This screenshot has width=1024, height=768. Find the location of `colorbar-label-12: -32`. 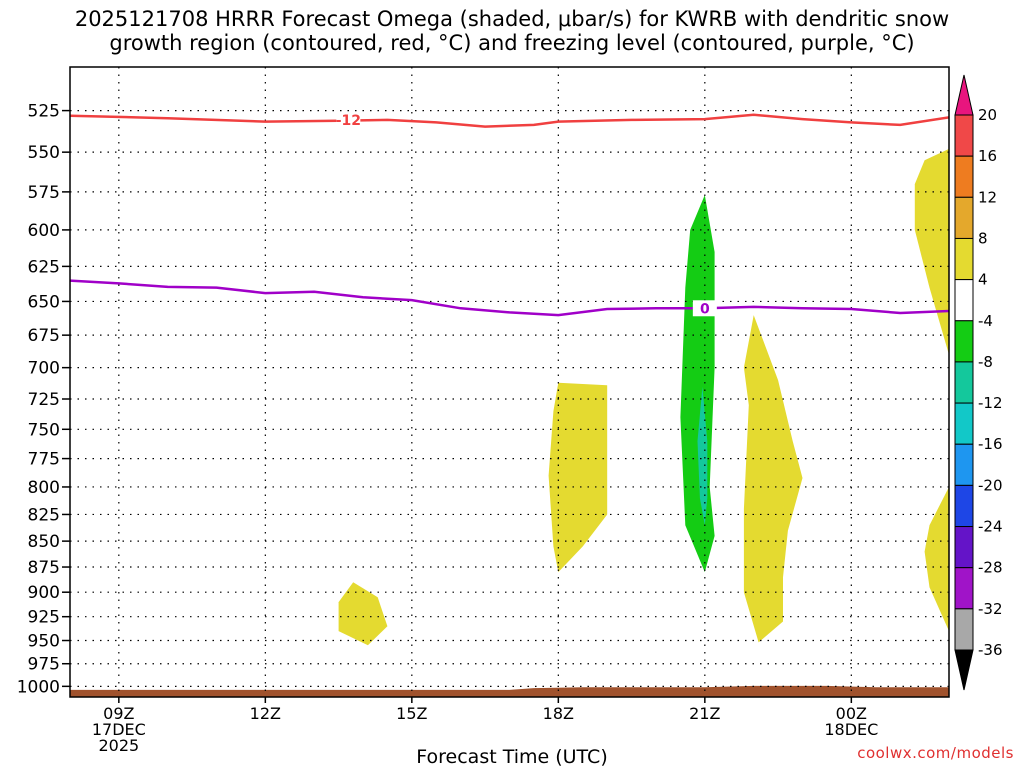

colorbar-label-12: -32 is located at coordinates (990, 609).